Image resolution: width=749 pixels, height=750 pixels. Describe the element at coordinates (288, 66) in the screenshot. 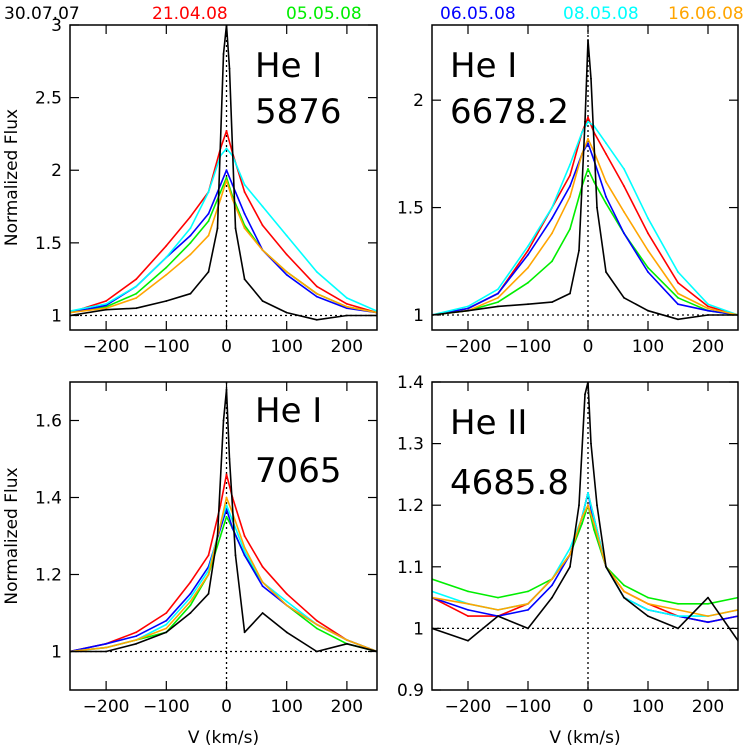

I see `line-annotation: He I` at that location.